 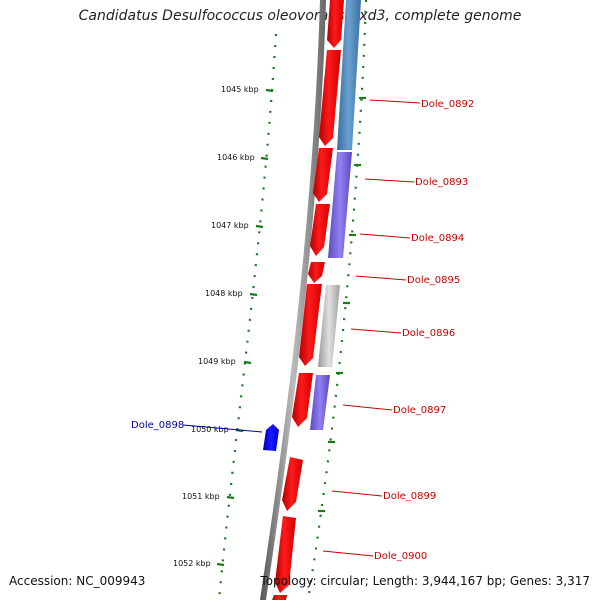 I want to click on kbp-label: 1050 kbp, so click(x=210, y=429).